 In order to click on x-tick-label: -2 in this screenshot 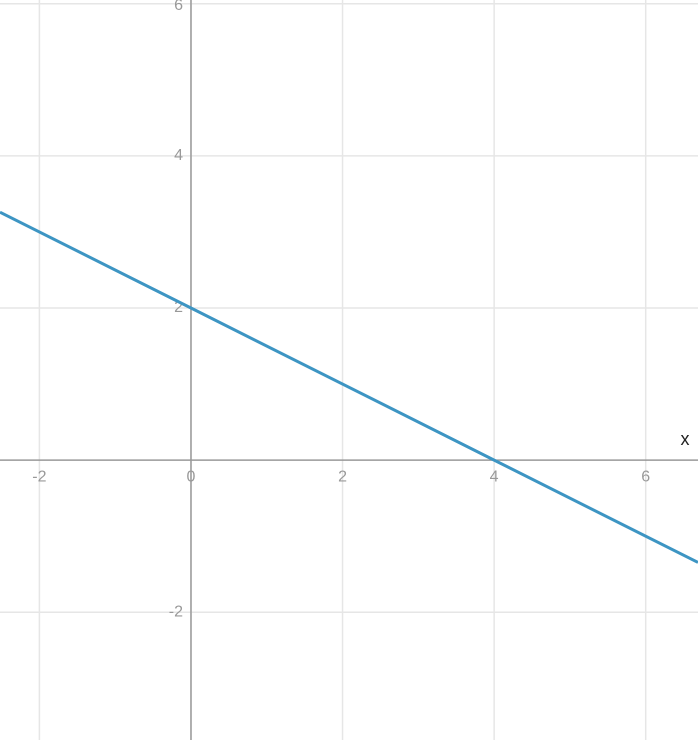, I will do `click(39, 476)`.